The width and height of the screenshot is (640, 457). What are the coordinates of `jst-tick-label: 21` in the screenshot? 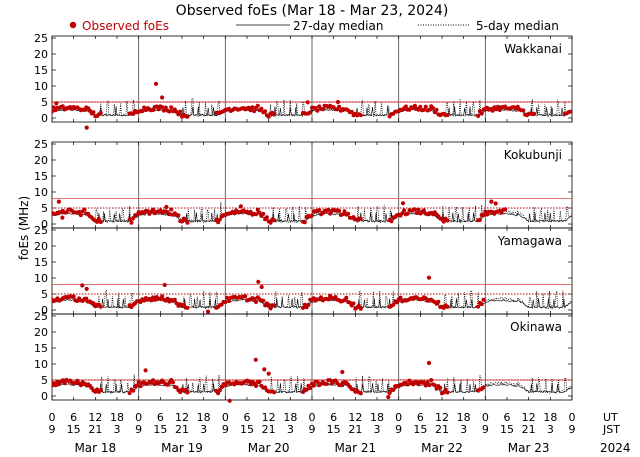 It's located at (95, 429).